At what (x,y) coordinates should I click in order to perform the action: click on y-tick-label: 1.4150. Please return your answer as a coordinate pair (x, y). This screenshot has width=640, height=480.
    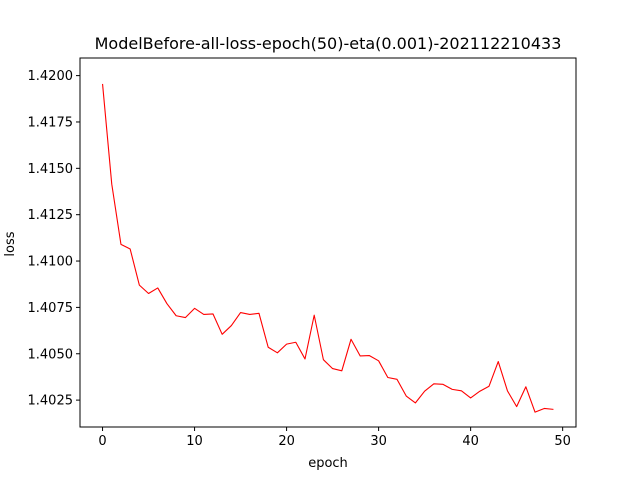
    Looking at the image, I should click on (51, 169).